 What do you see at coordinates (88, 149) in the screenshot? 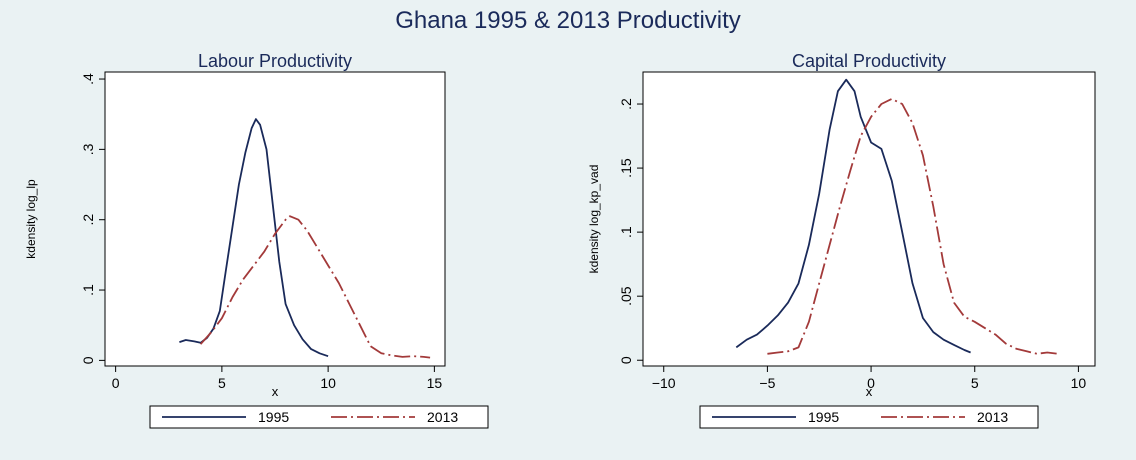
I see `y-tick-label: .3` at bounding box center [88, 149].